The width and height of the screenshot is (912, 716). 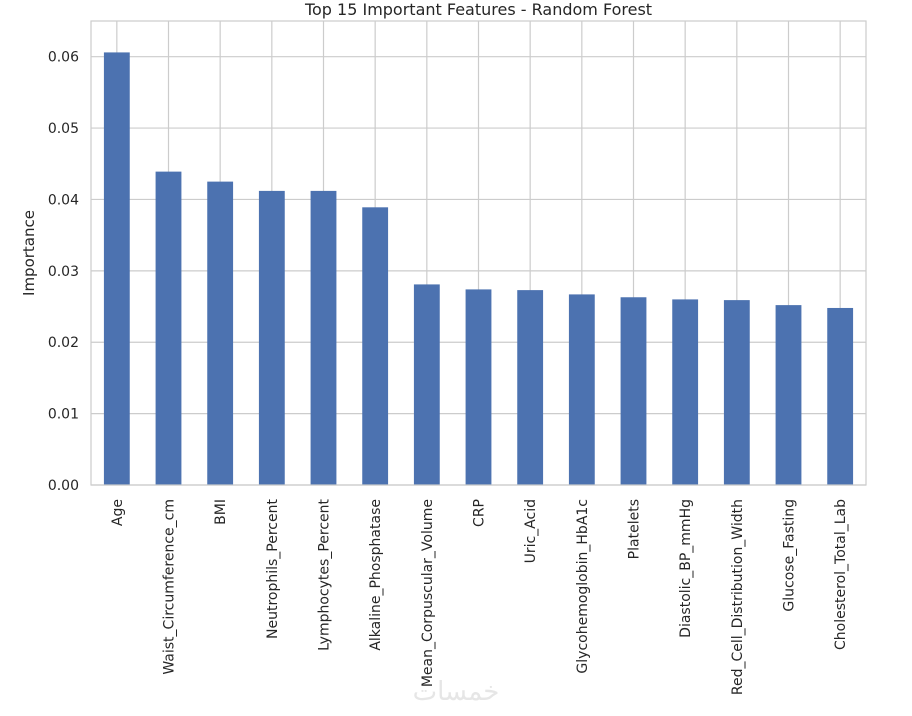 What do you see at coordinates (63, 129) in the screenshot?
I see `y-tick-label: 0.05` at bounding box center [63, 129].